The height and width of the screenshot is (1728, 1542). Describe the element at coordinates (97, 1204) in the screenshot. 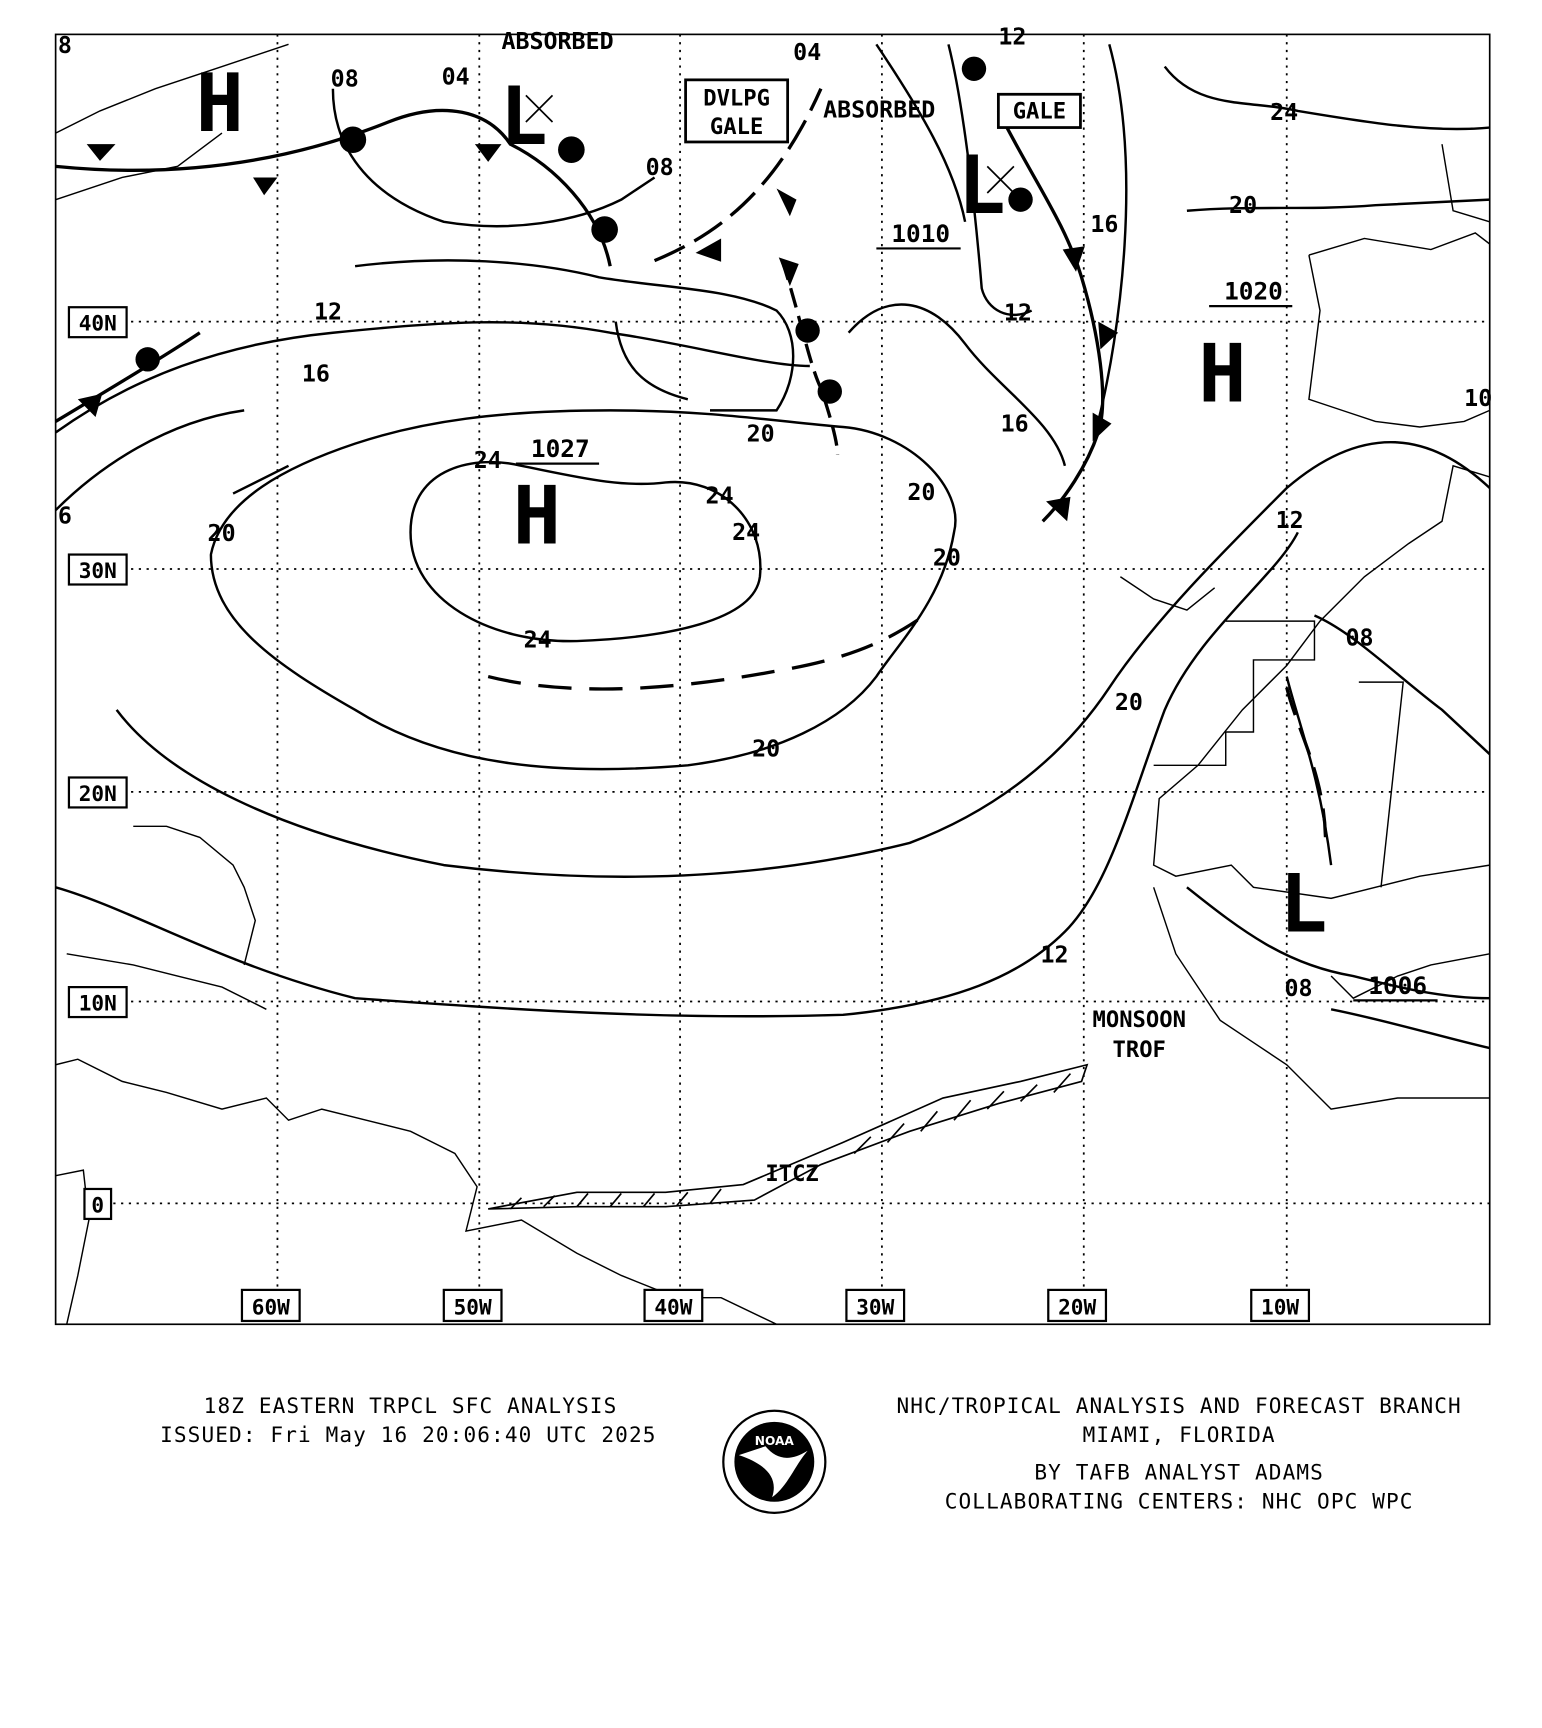

I see `lat-label: 0` at that location.